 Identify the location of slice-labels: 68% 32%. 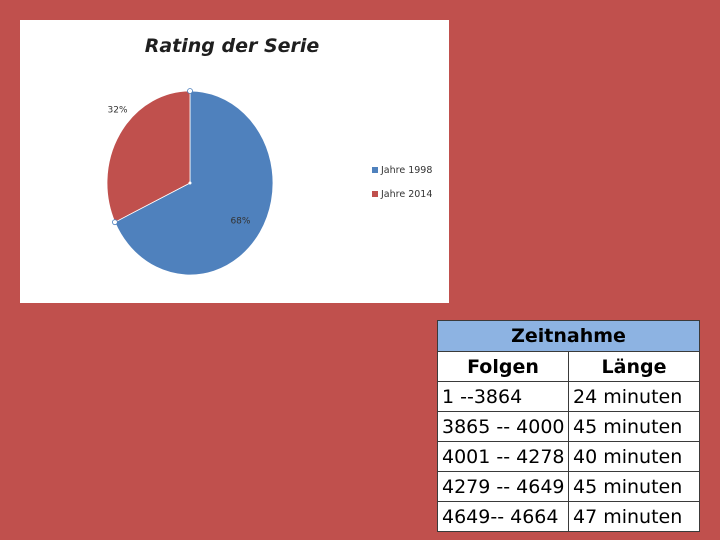
(179, 166).